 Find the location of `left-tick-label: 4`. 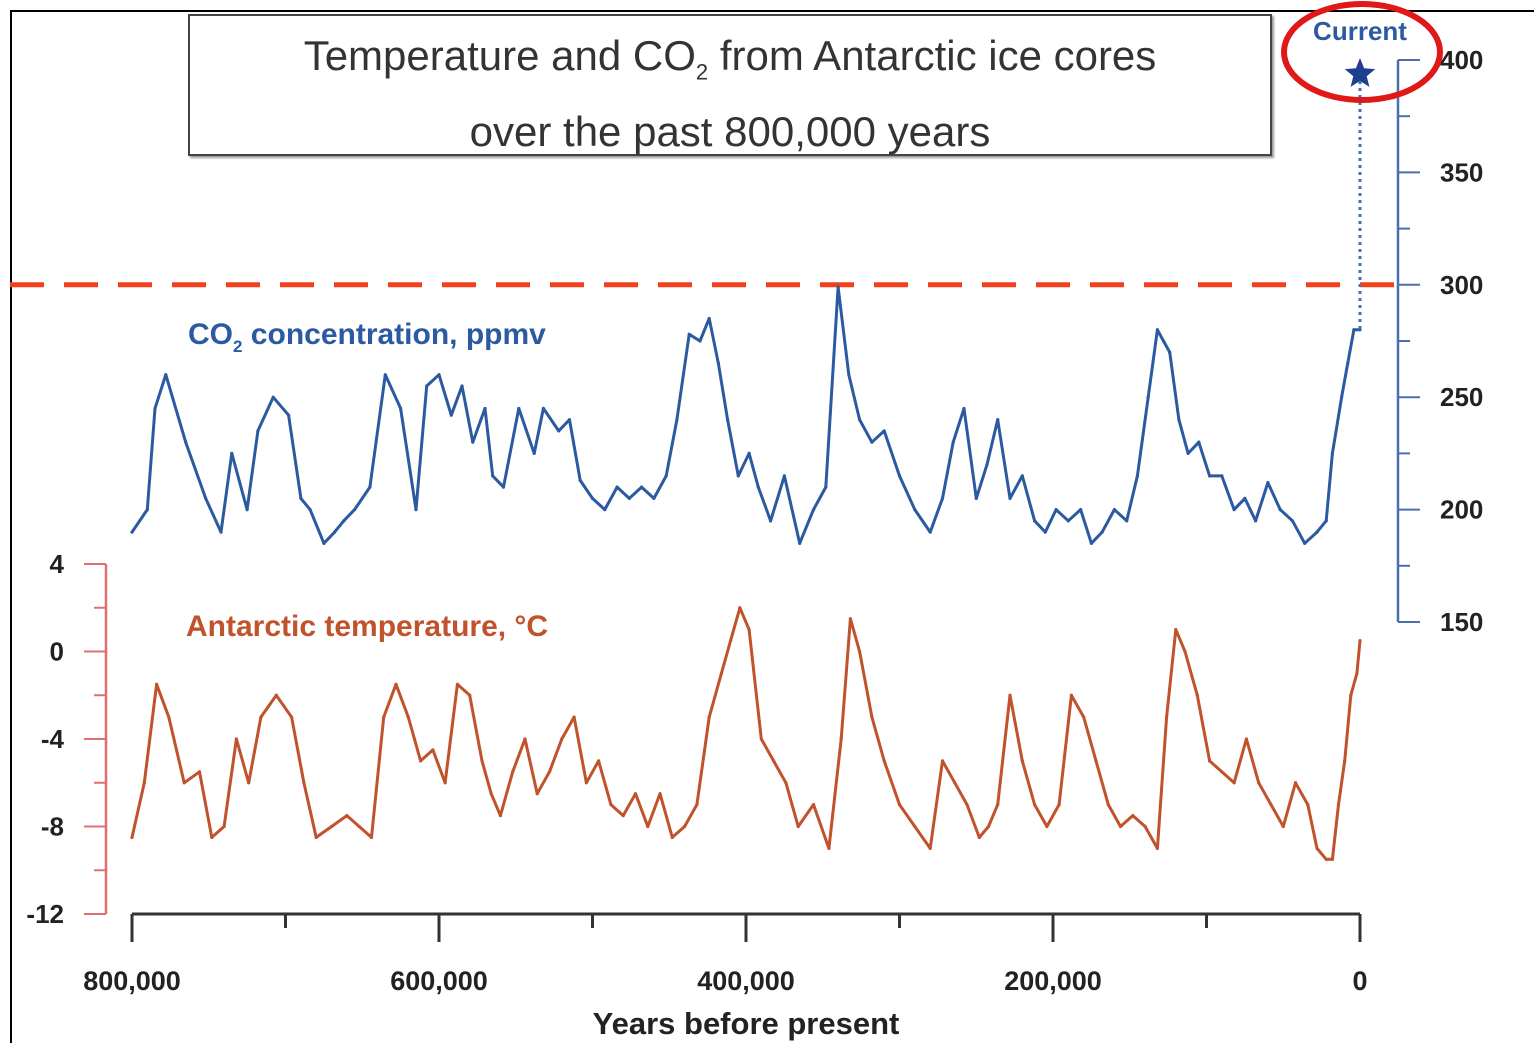

left-tick-label: 4 is located at coordinates (57, 564).